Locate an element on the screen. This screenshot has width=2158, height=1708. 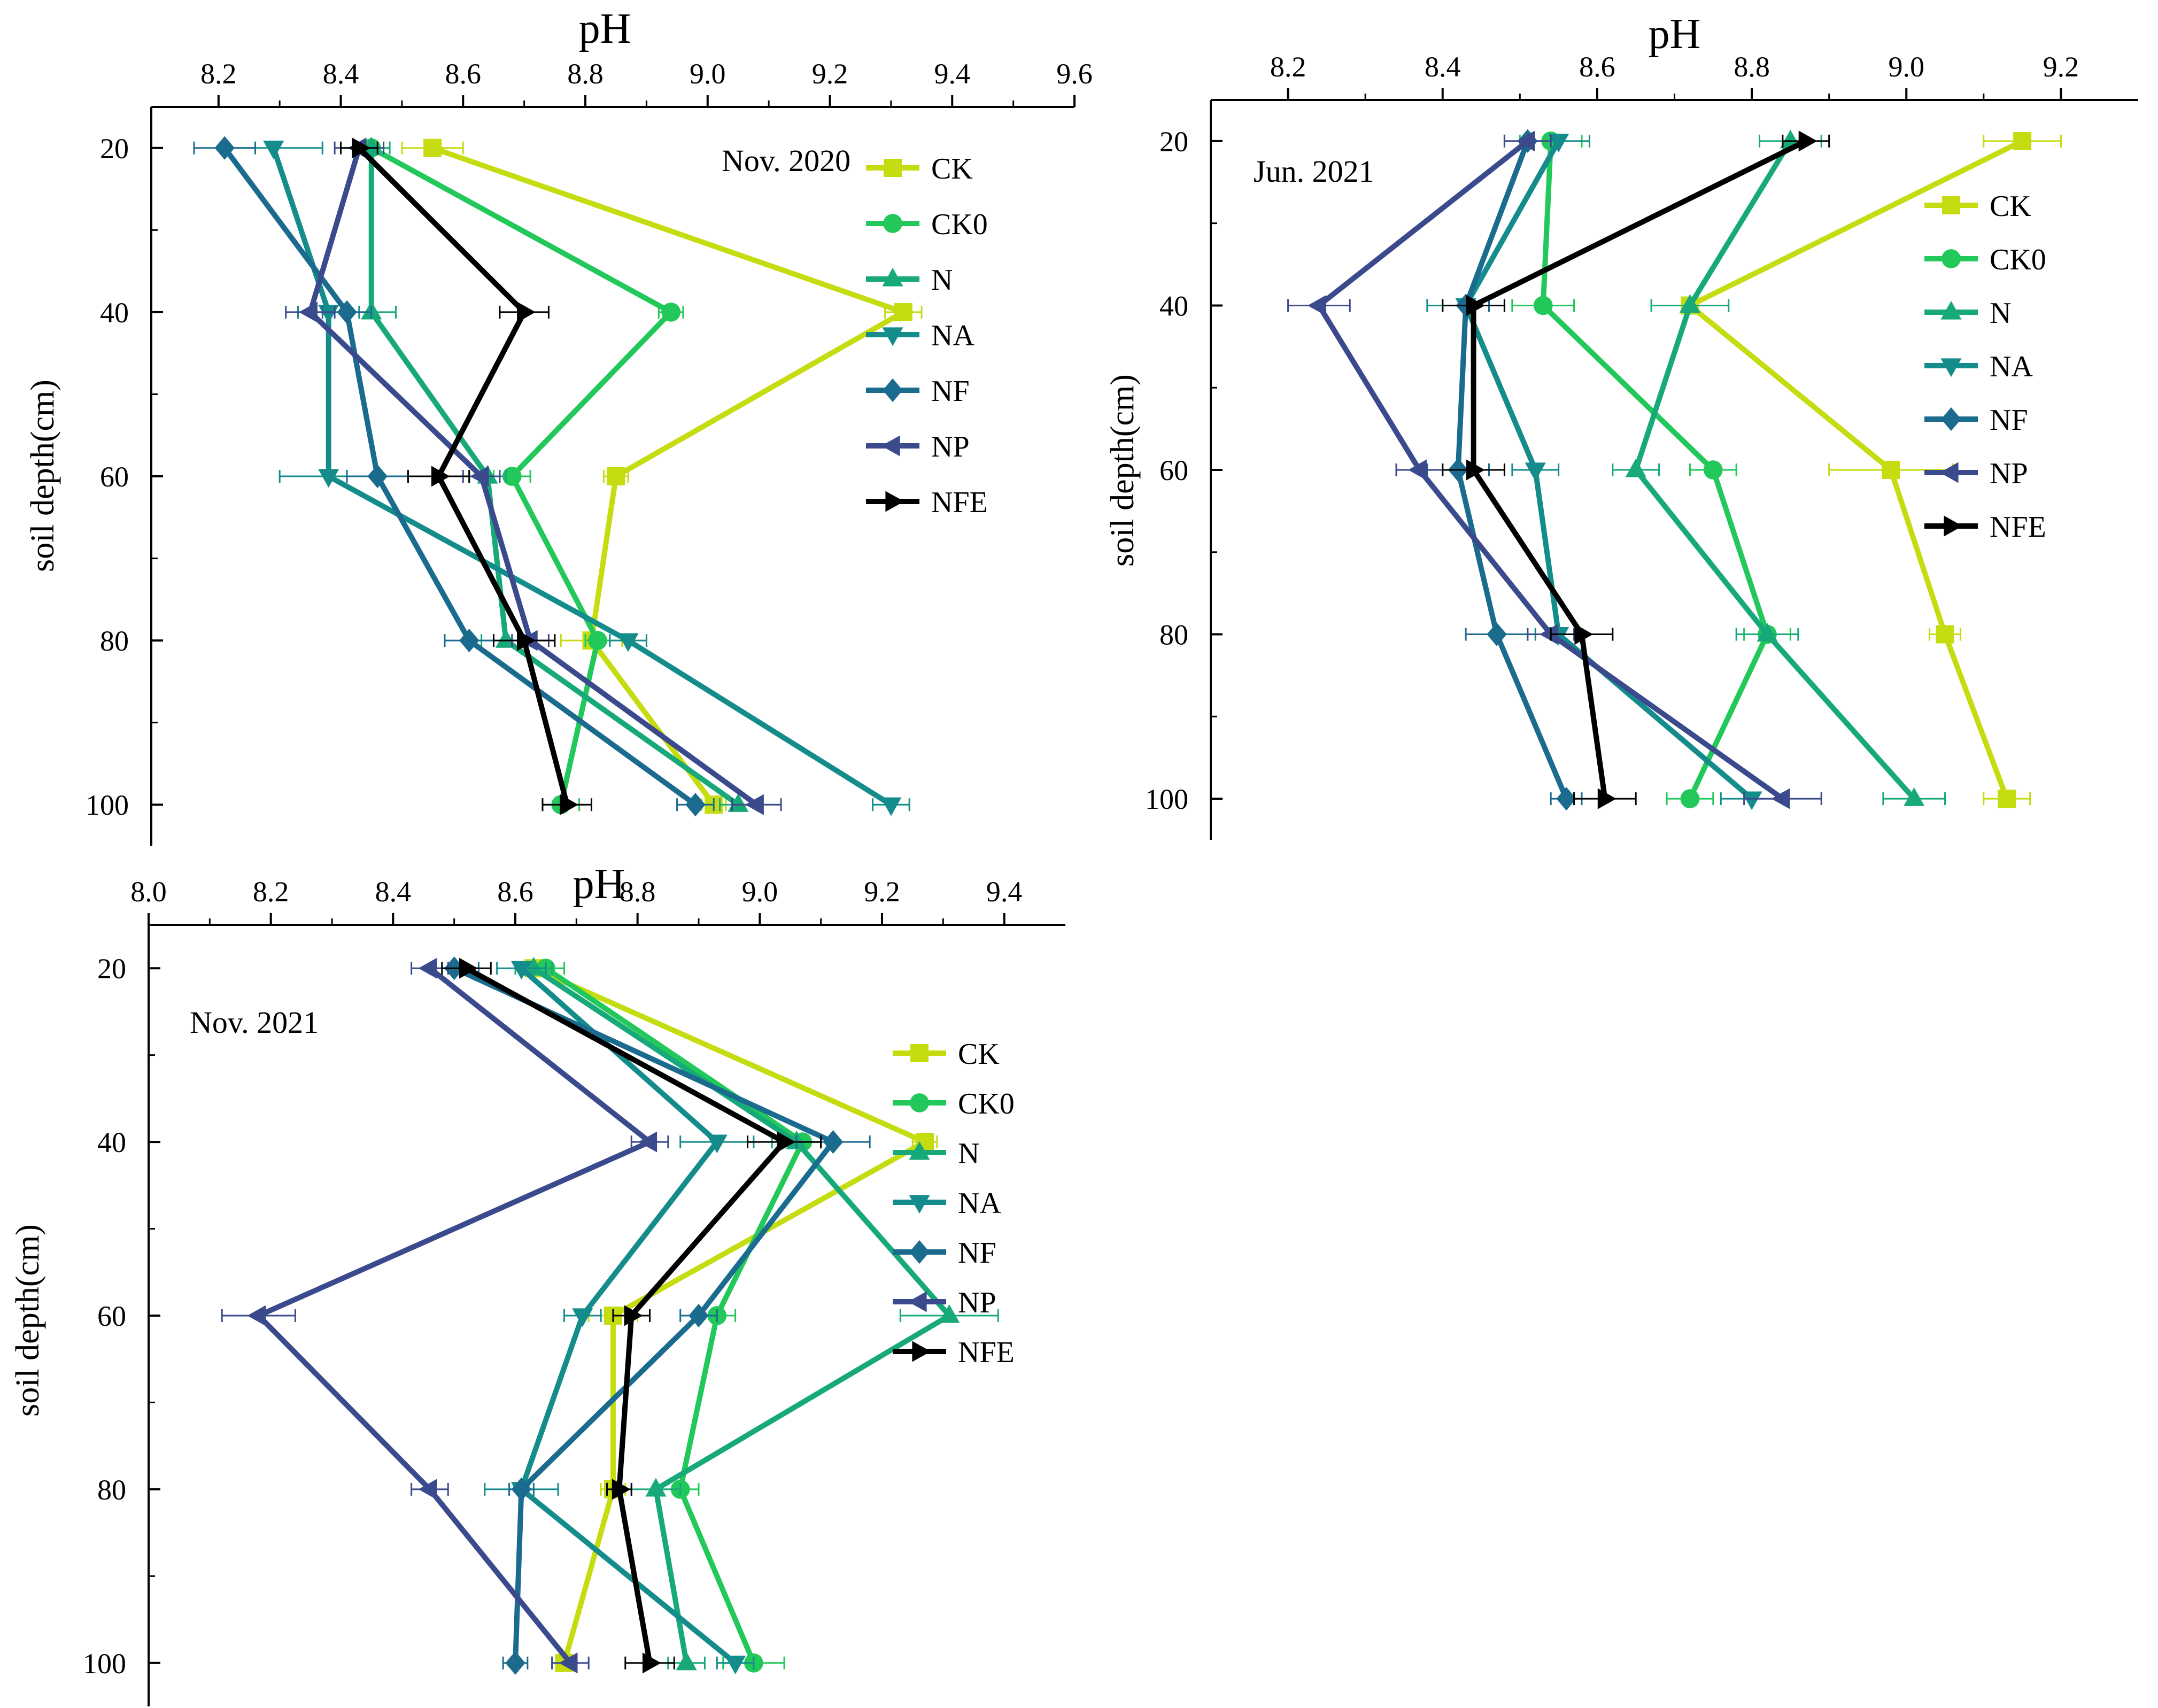
y-axis-title: soil depth(cm) is located at coordinates (28, 1320).